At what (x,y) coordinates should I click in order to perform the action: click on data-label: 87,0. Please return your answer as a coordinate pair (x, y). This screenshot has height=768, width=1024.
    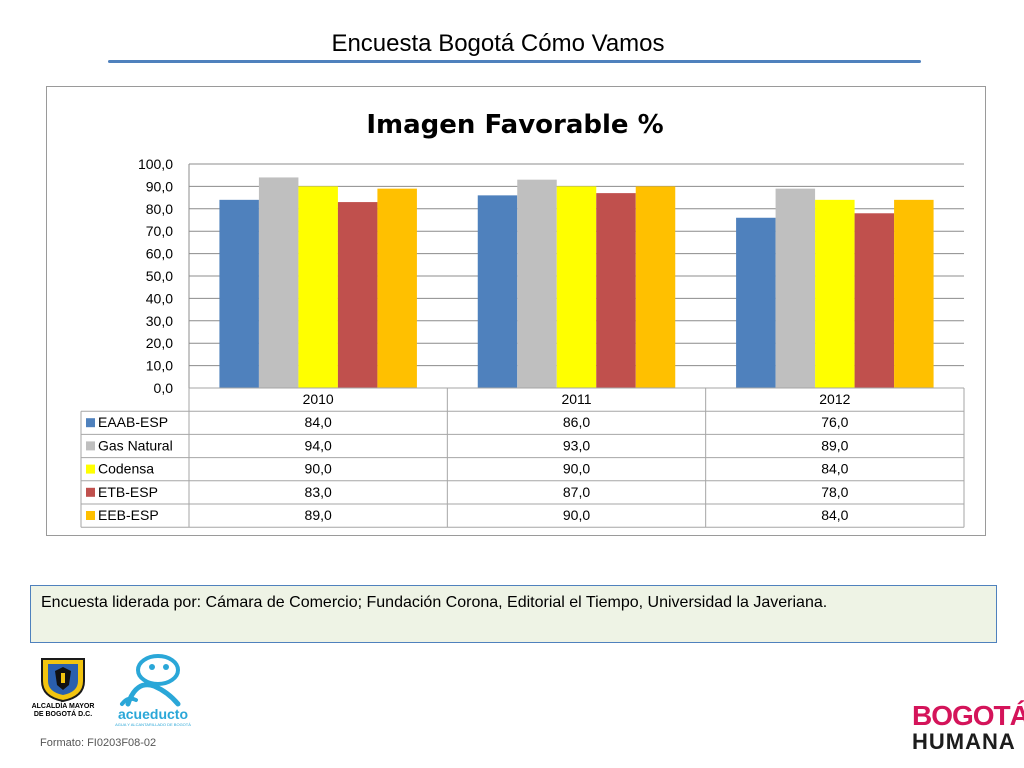
    Looking at the image, I should click on (576, 492).